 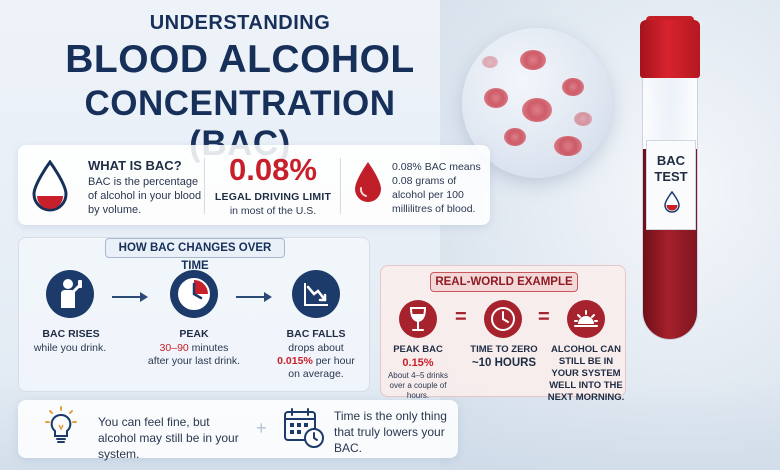 I want to click on peak-bac-note: About 4–5 drinks over a couple of hours., so click(x=418, y=385).